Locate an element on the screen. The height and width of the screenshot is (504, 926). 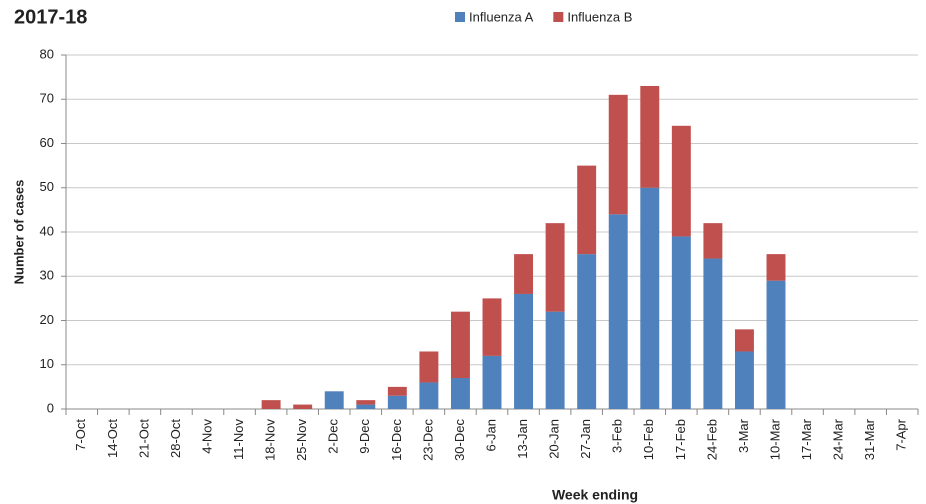
x-tick-label: 31-Mar is located at coordinates (869, 439).